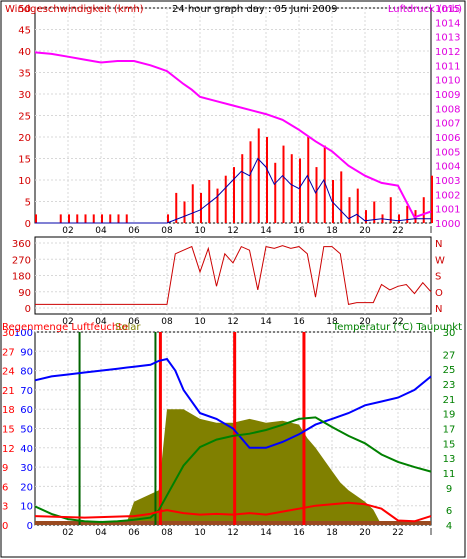  What do you see at coordinates (439, 293) in the screenshot?
I see `panel-2-right-tick: O` at bounding box center [439, 293].